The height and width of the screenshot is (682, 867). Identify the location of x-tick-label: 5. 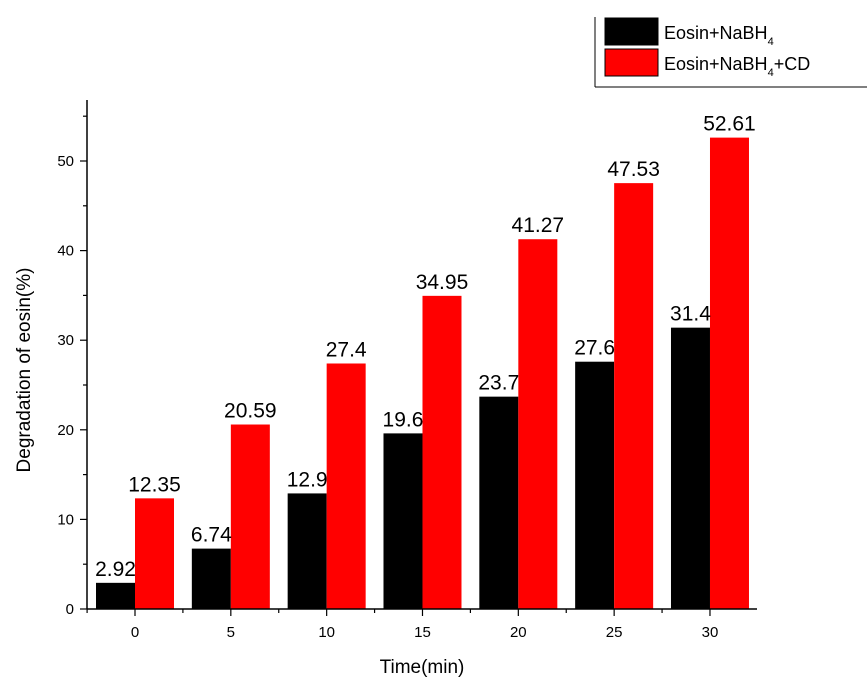
(231, 632).